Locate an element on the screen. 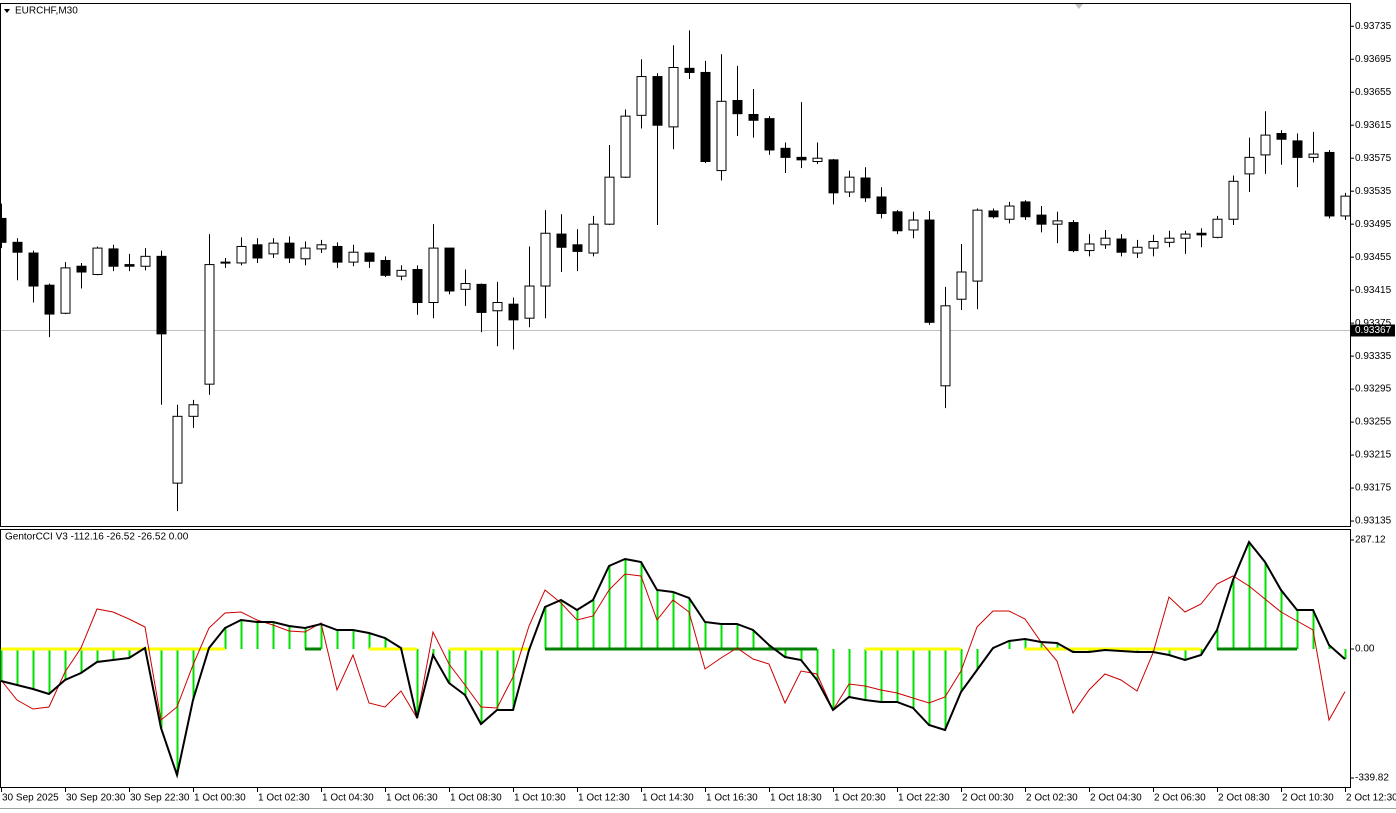 The height and width of the screenshot is (813, 1396). y-tick-label: 0.93535 is located at coordinates (1373, 191).